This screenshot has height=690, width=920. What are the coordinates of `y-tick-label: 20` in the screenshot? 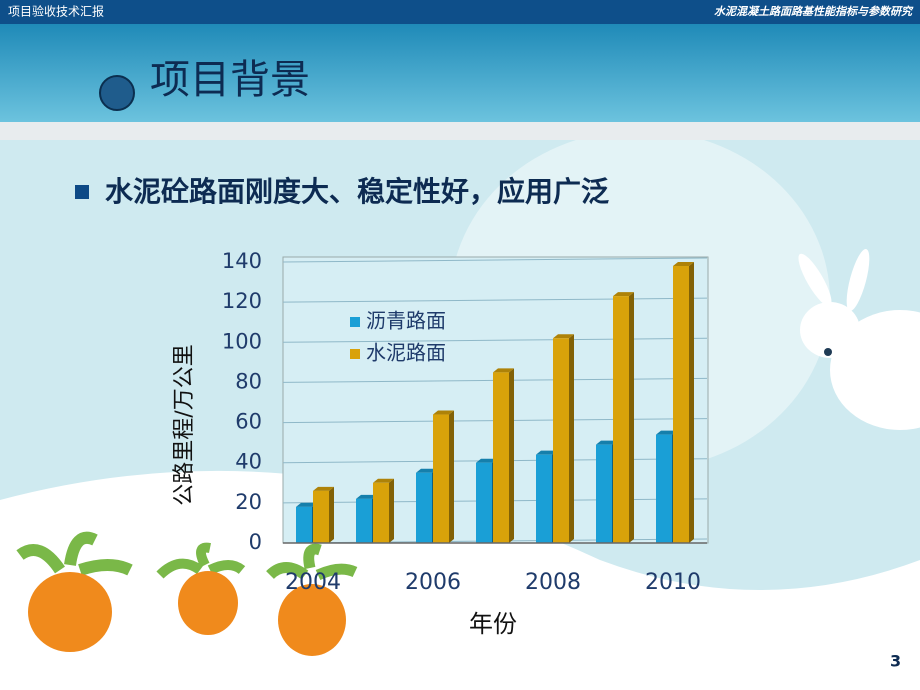 It's located at (248, 502).